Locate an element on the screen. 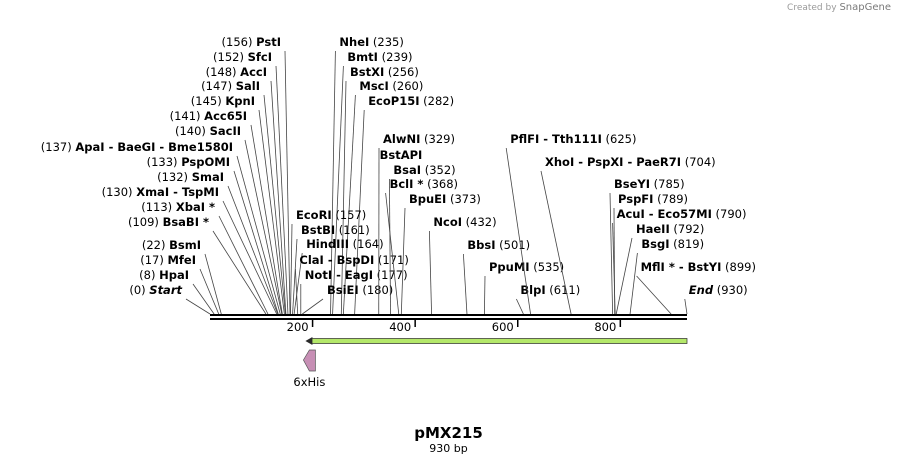  site-line-xmai-tspmi is located at coordinates (250, 257).